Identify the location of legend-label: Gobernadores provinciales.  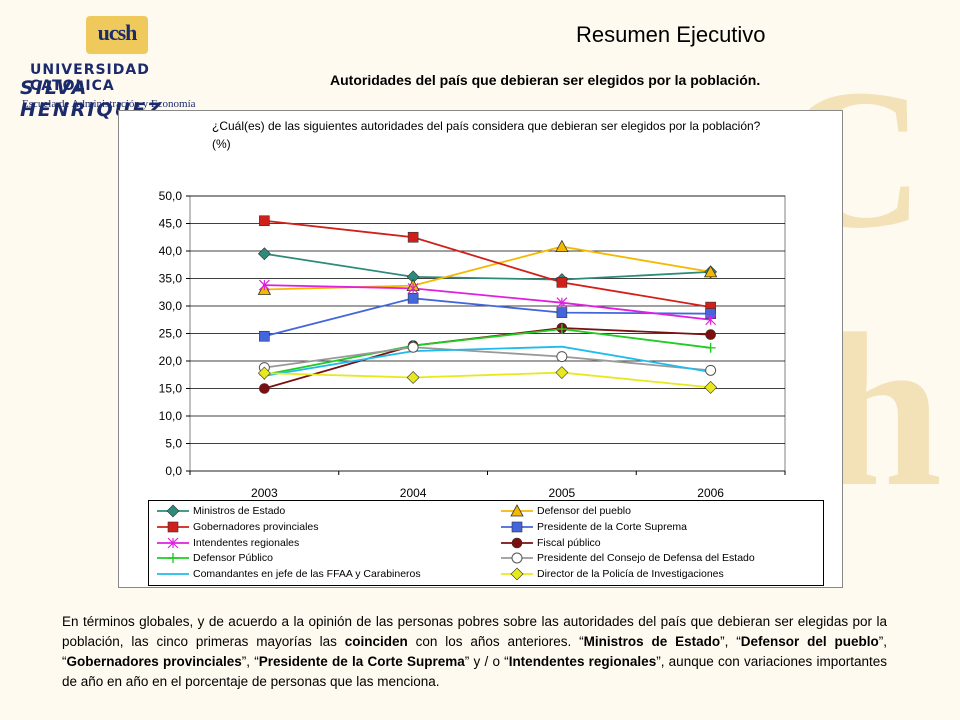
(256, 526).